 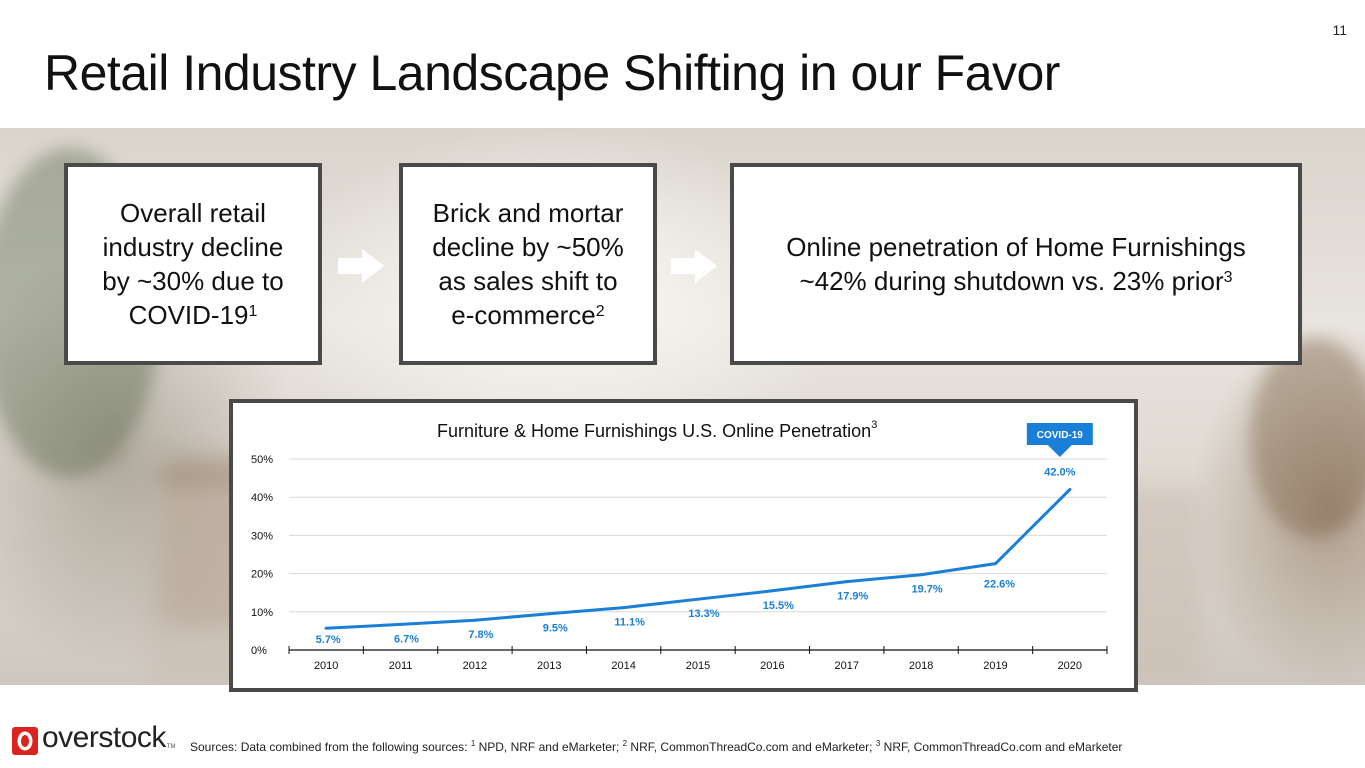 What do you see at coordinates (193, 213) in the screenshot?
I see `box-line: Overall retail` at bounding box center [193, 213].